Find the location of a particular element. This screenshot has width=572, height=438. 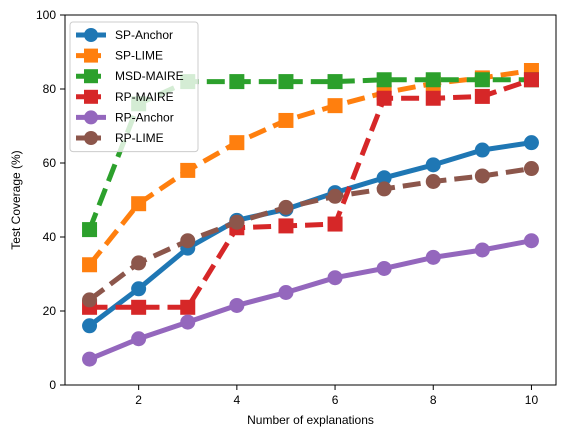

x-axis-label: Number of explanations is located at coordinates (310, 420).